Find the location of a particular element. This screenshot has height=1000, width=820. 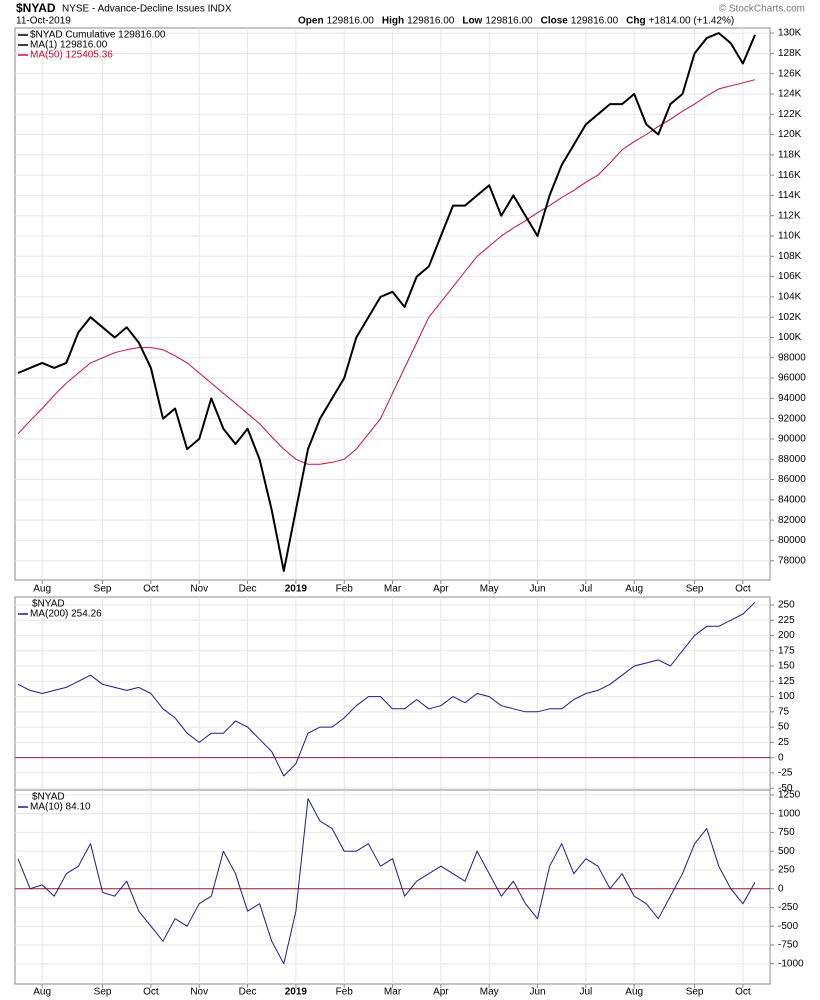

y-tick-label: 122K is located at coordinates (790, 114).